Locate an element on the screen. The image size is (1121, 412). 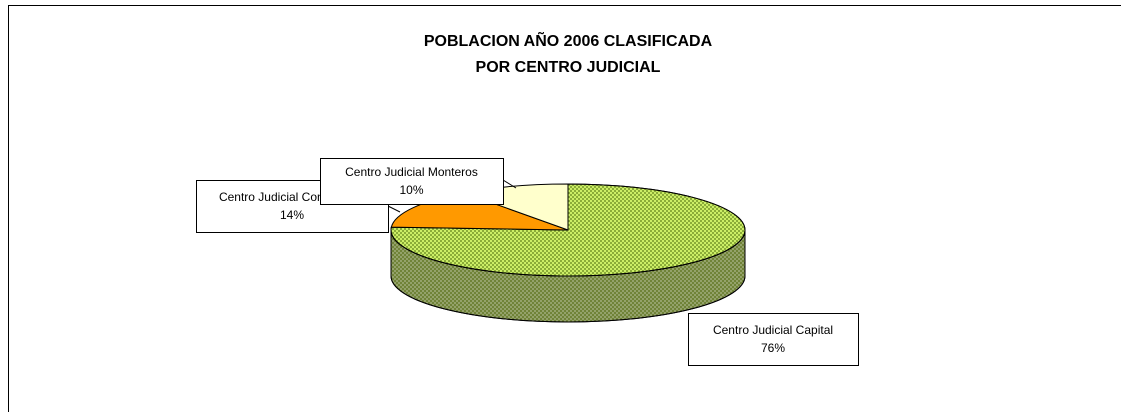
slice-value: 10% is located at coordinates (411, 190).